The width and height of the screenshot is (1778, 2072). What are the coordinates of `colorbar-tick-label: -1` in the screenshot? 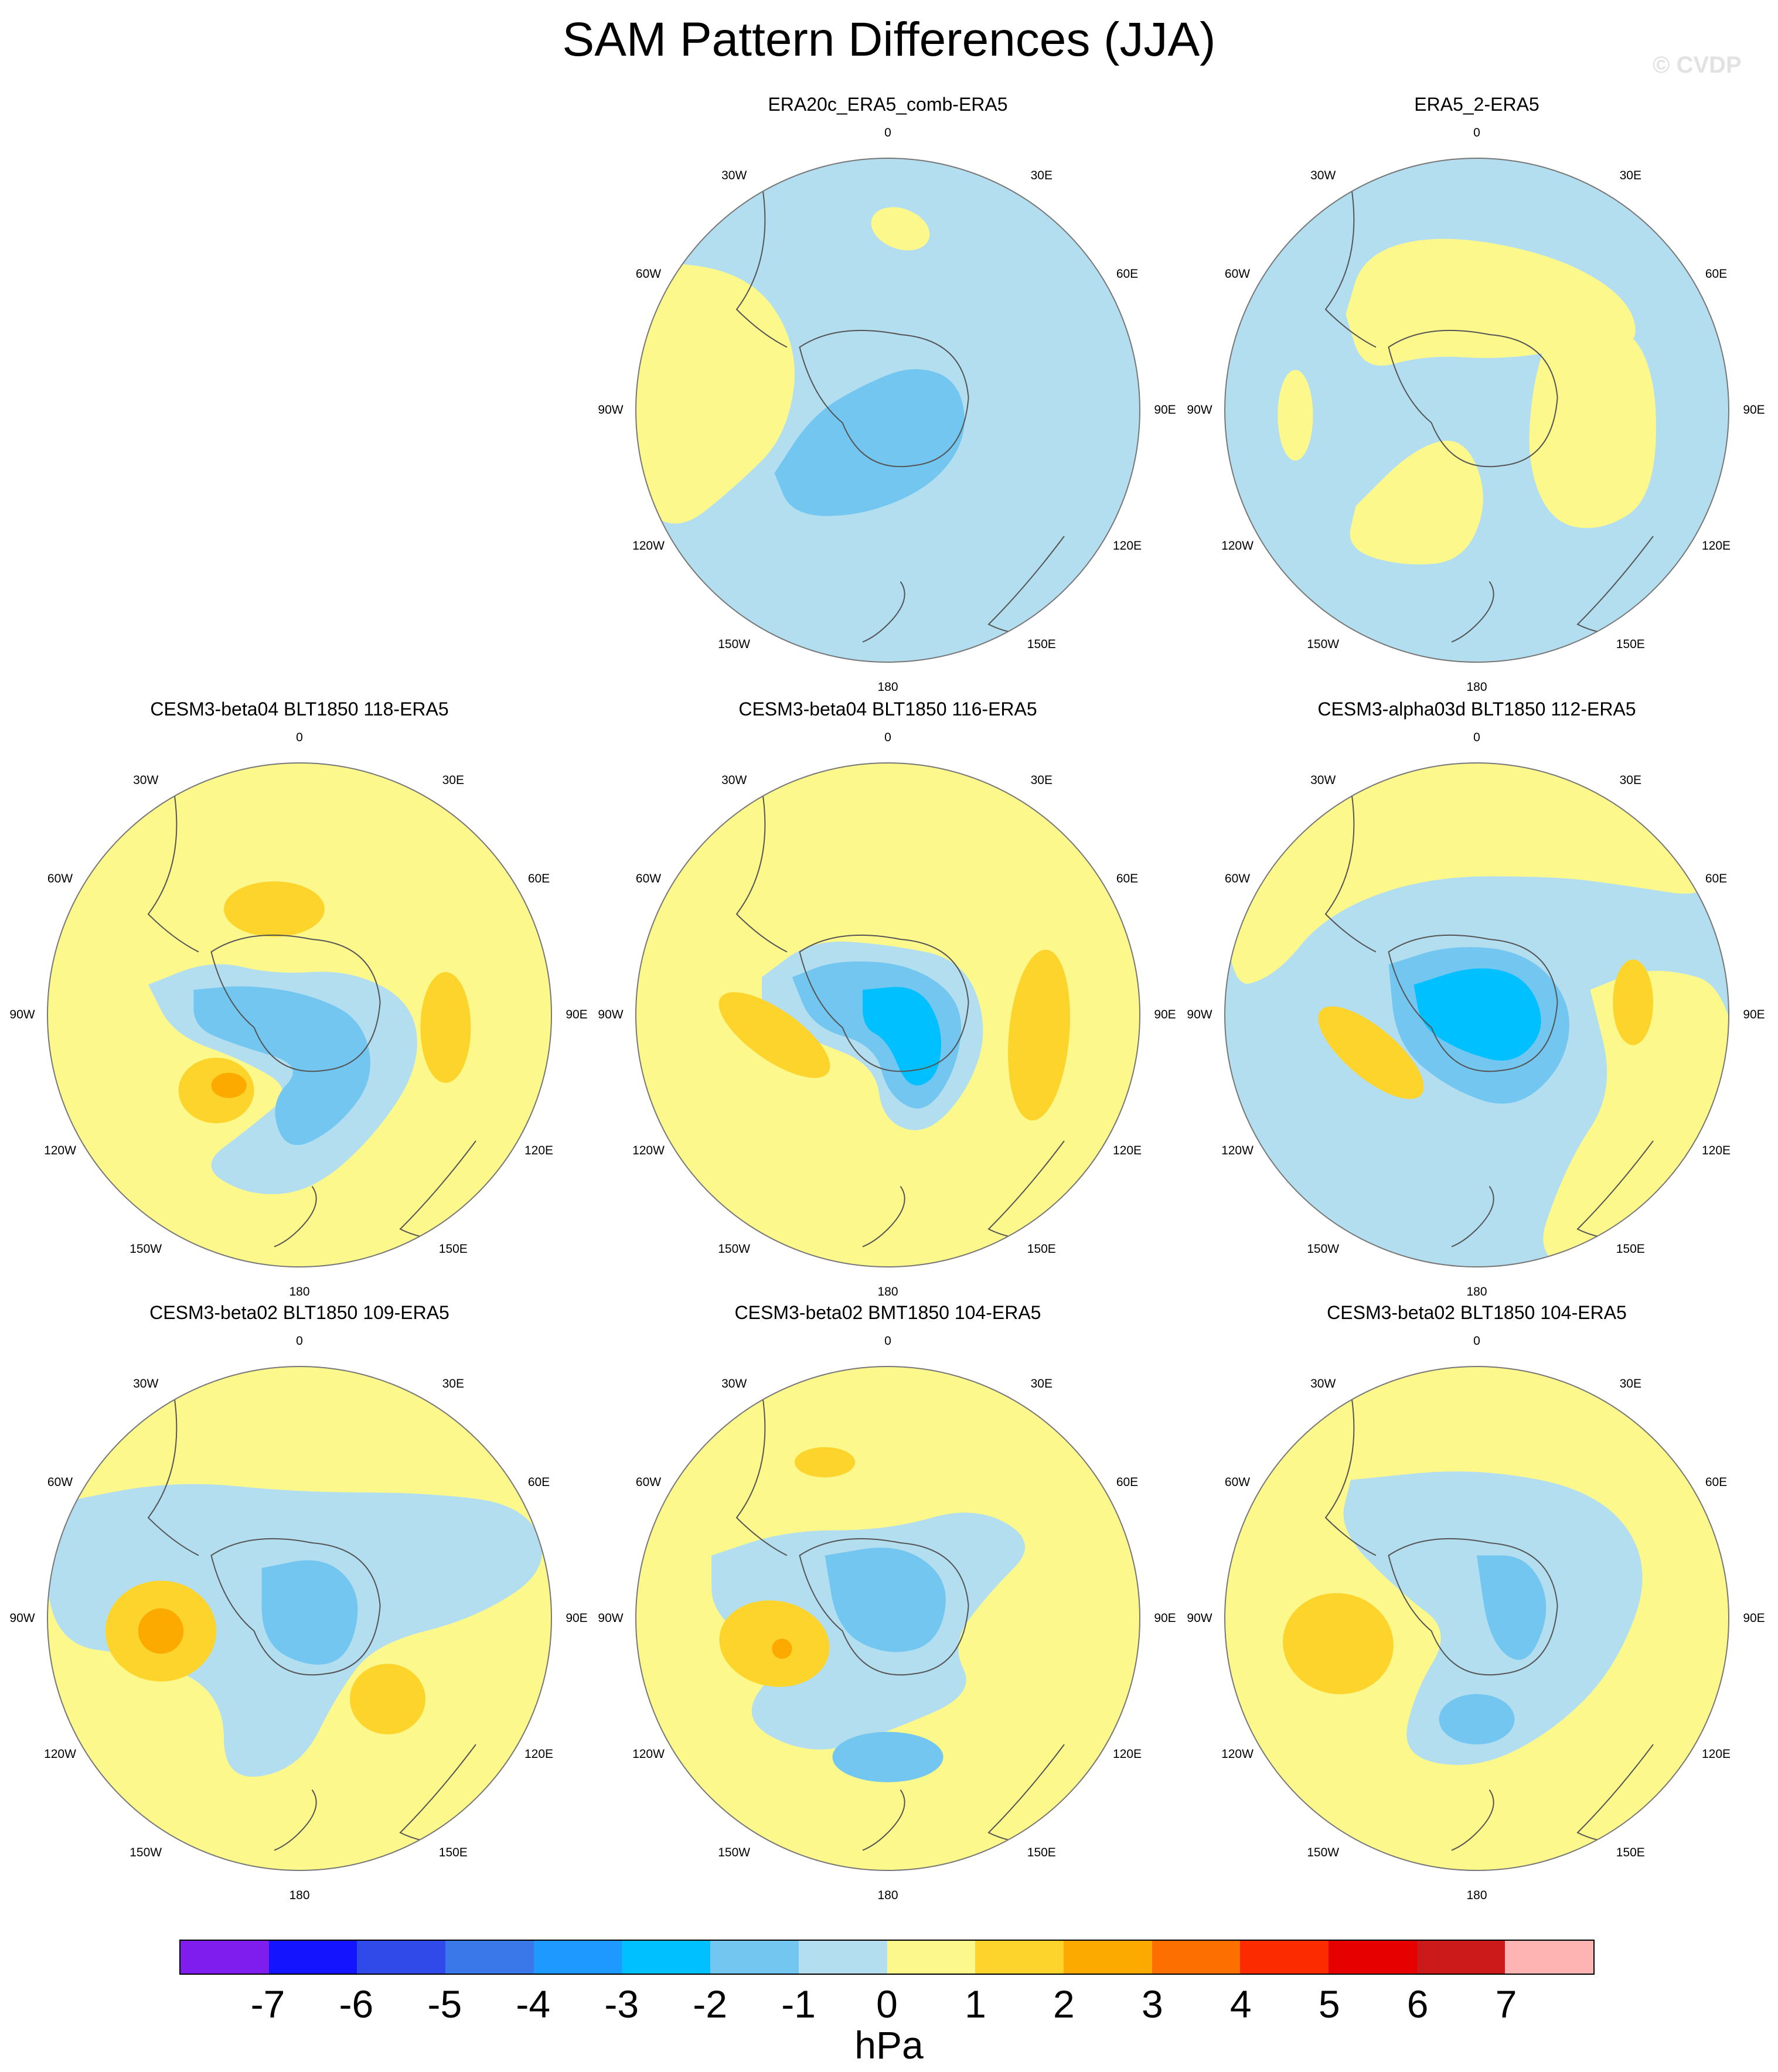 It's located at (798, 2004).